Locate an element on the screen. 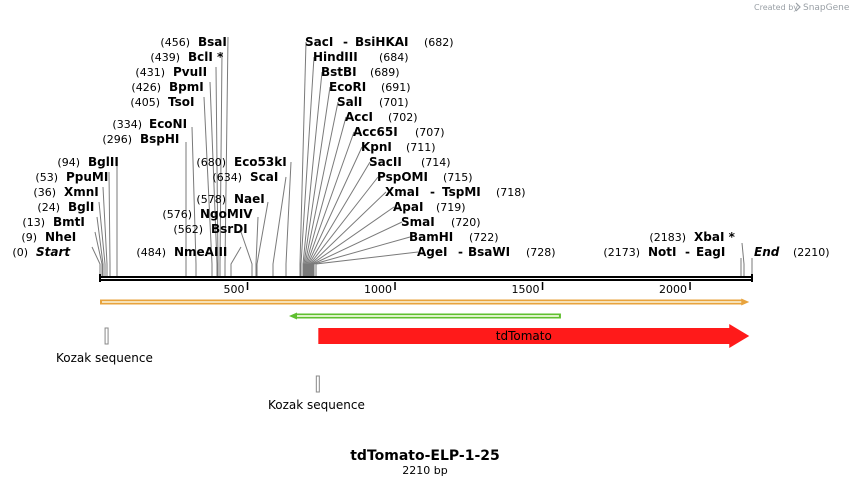 The height and width of the screenshot is (486, 852). site-name-scai: ScaI is located at coordinates (264, 177).